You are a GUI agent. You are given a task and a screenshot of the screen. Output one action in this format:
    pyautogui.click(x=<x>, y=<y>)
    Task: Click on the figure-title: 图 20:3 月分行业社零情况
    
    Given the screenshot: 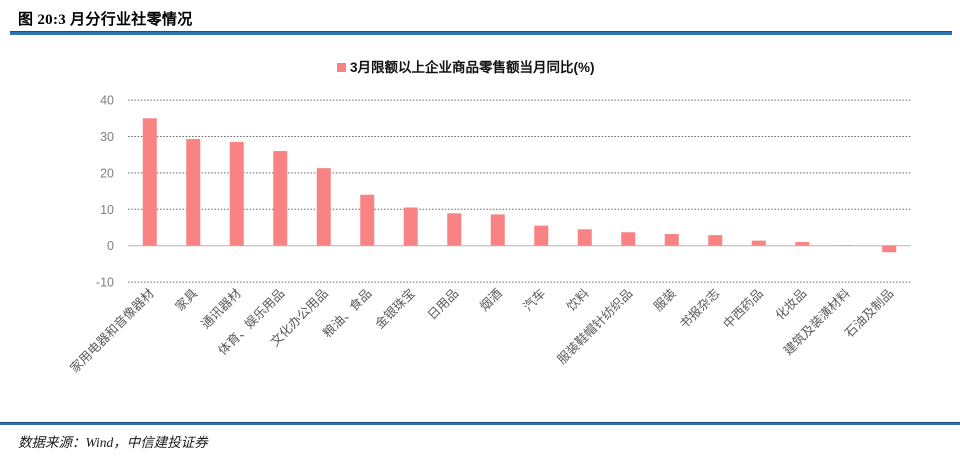 What is the action you would take?
    pyautogui.click(x=105, y=20)
    